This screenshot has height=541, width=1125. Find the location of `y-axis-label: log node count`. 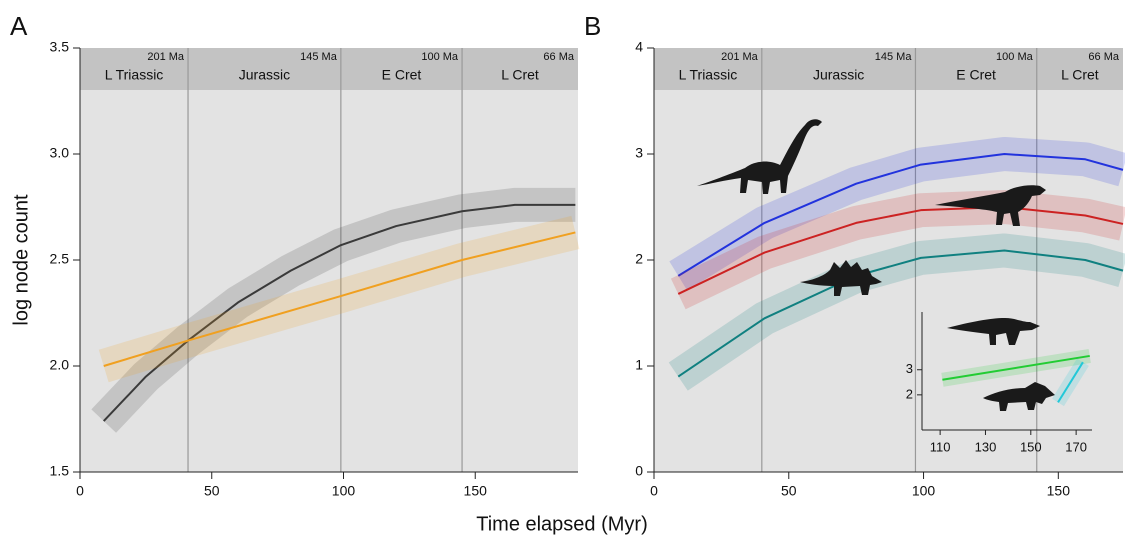

y-axis-label: log node count is located at coordinates (21, 260).